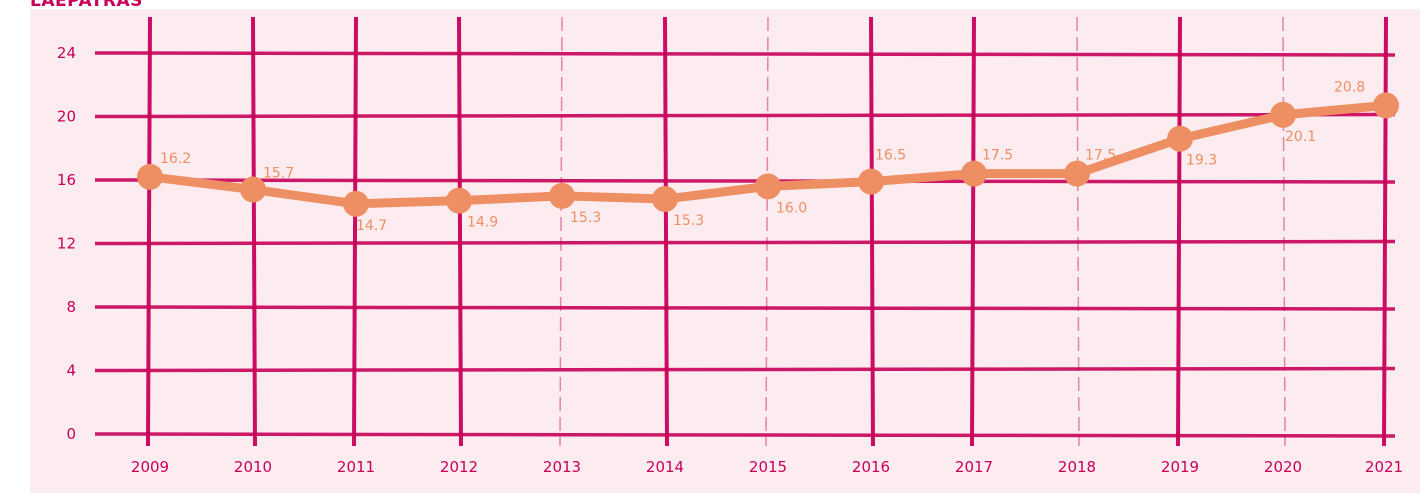 The height and width of the screenshot is (498, 1428). I want to click on chart-title: LAEPATRAS, so click(86, 5).